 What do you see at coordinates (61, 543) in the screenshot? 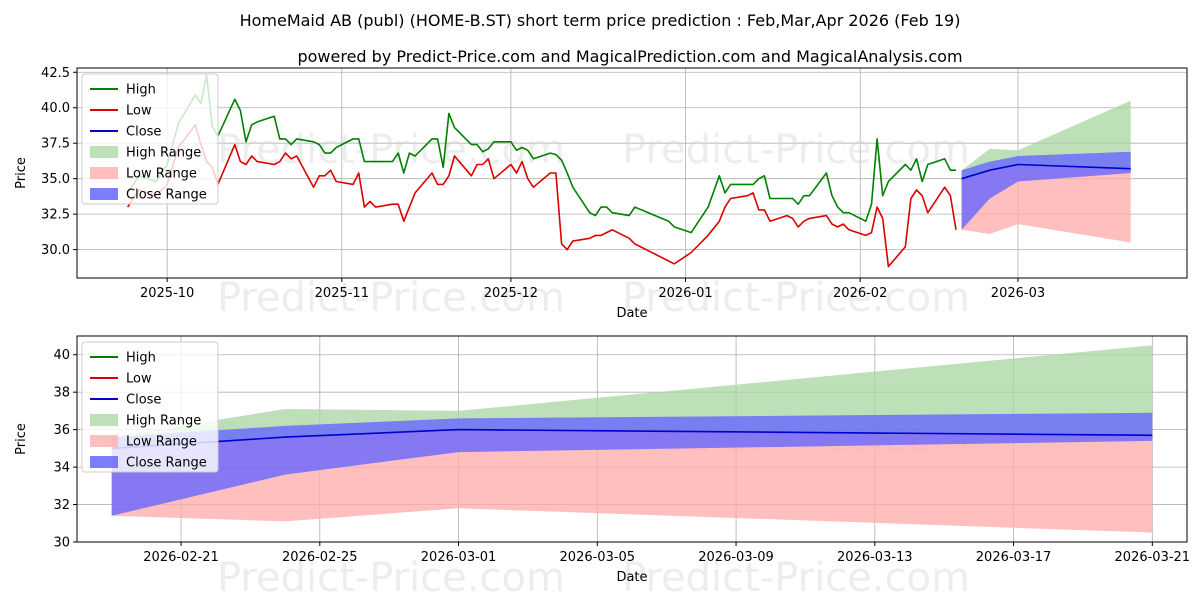
I see `y-tick-label: 30` at bounding box center [61, 543].